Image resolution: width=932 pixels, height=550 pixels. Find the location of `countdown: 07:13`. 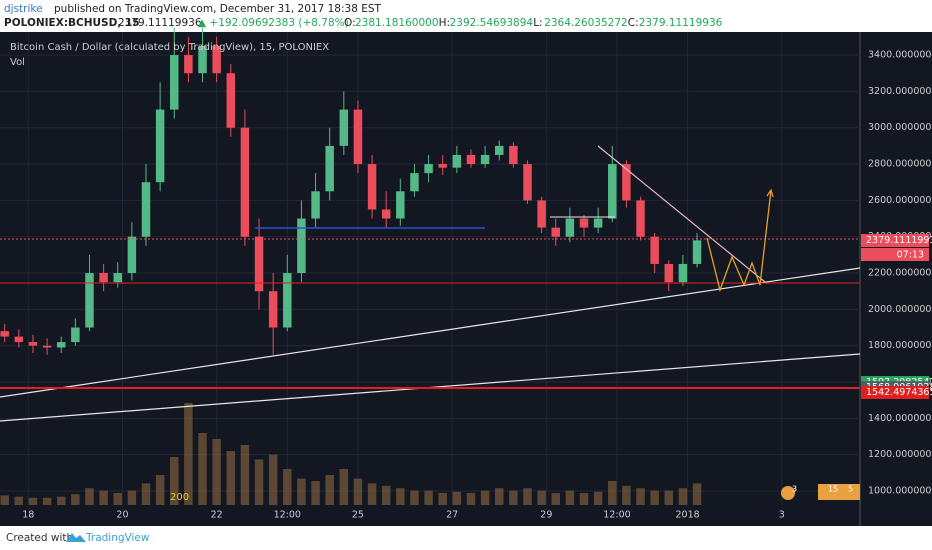

countdown: 07:13 is located at coordinates (910, 255).